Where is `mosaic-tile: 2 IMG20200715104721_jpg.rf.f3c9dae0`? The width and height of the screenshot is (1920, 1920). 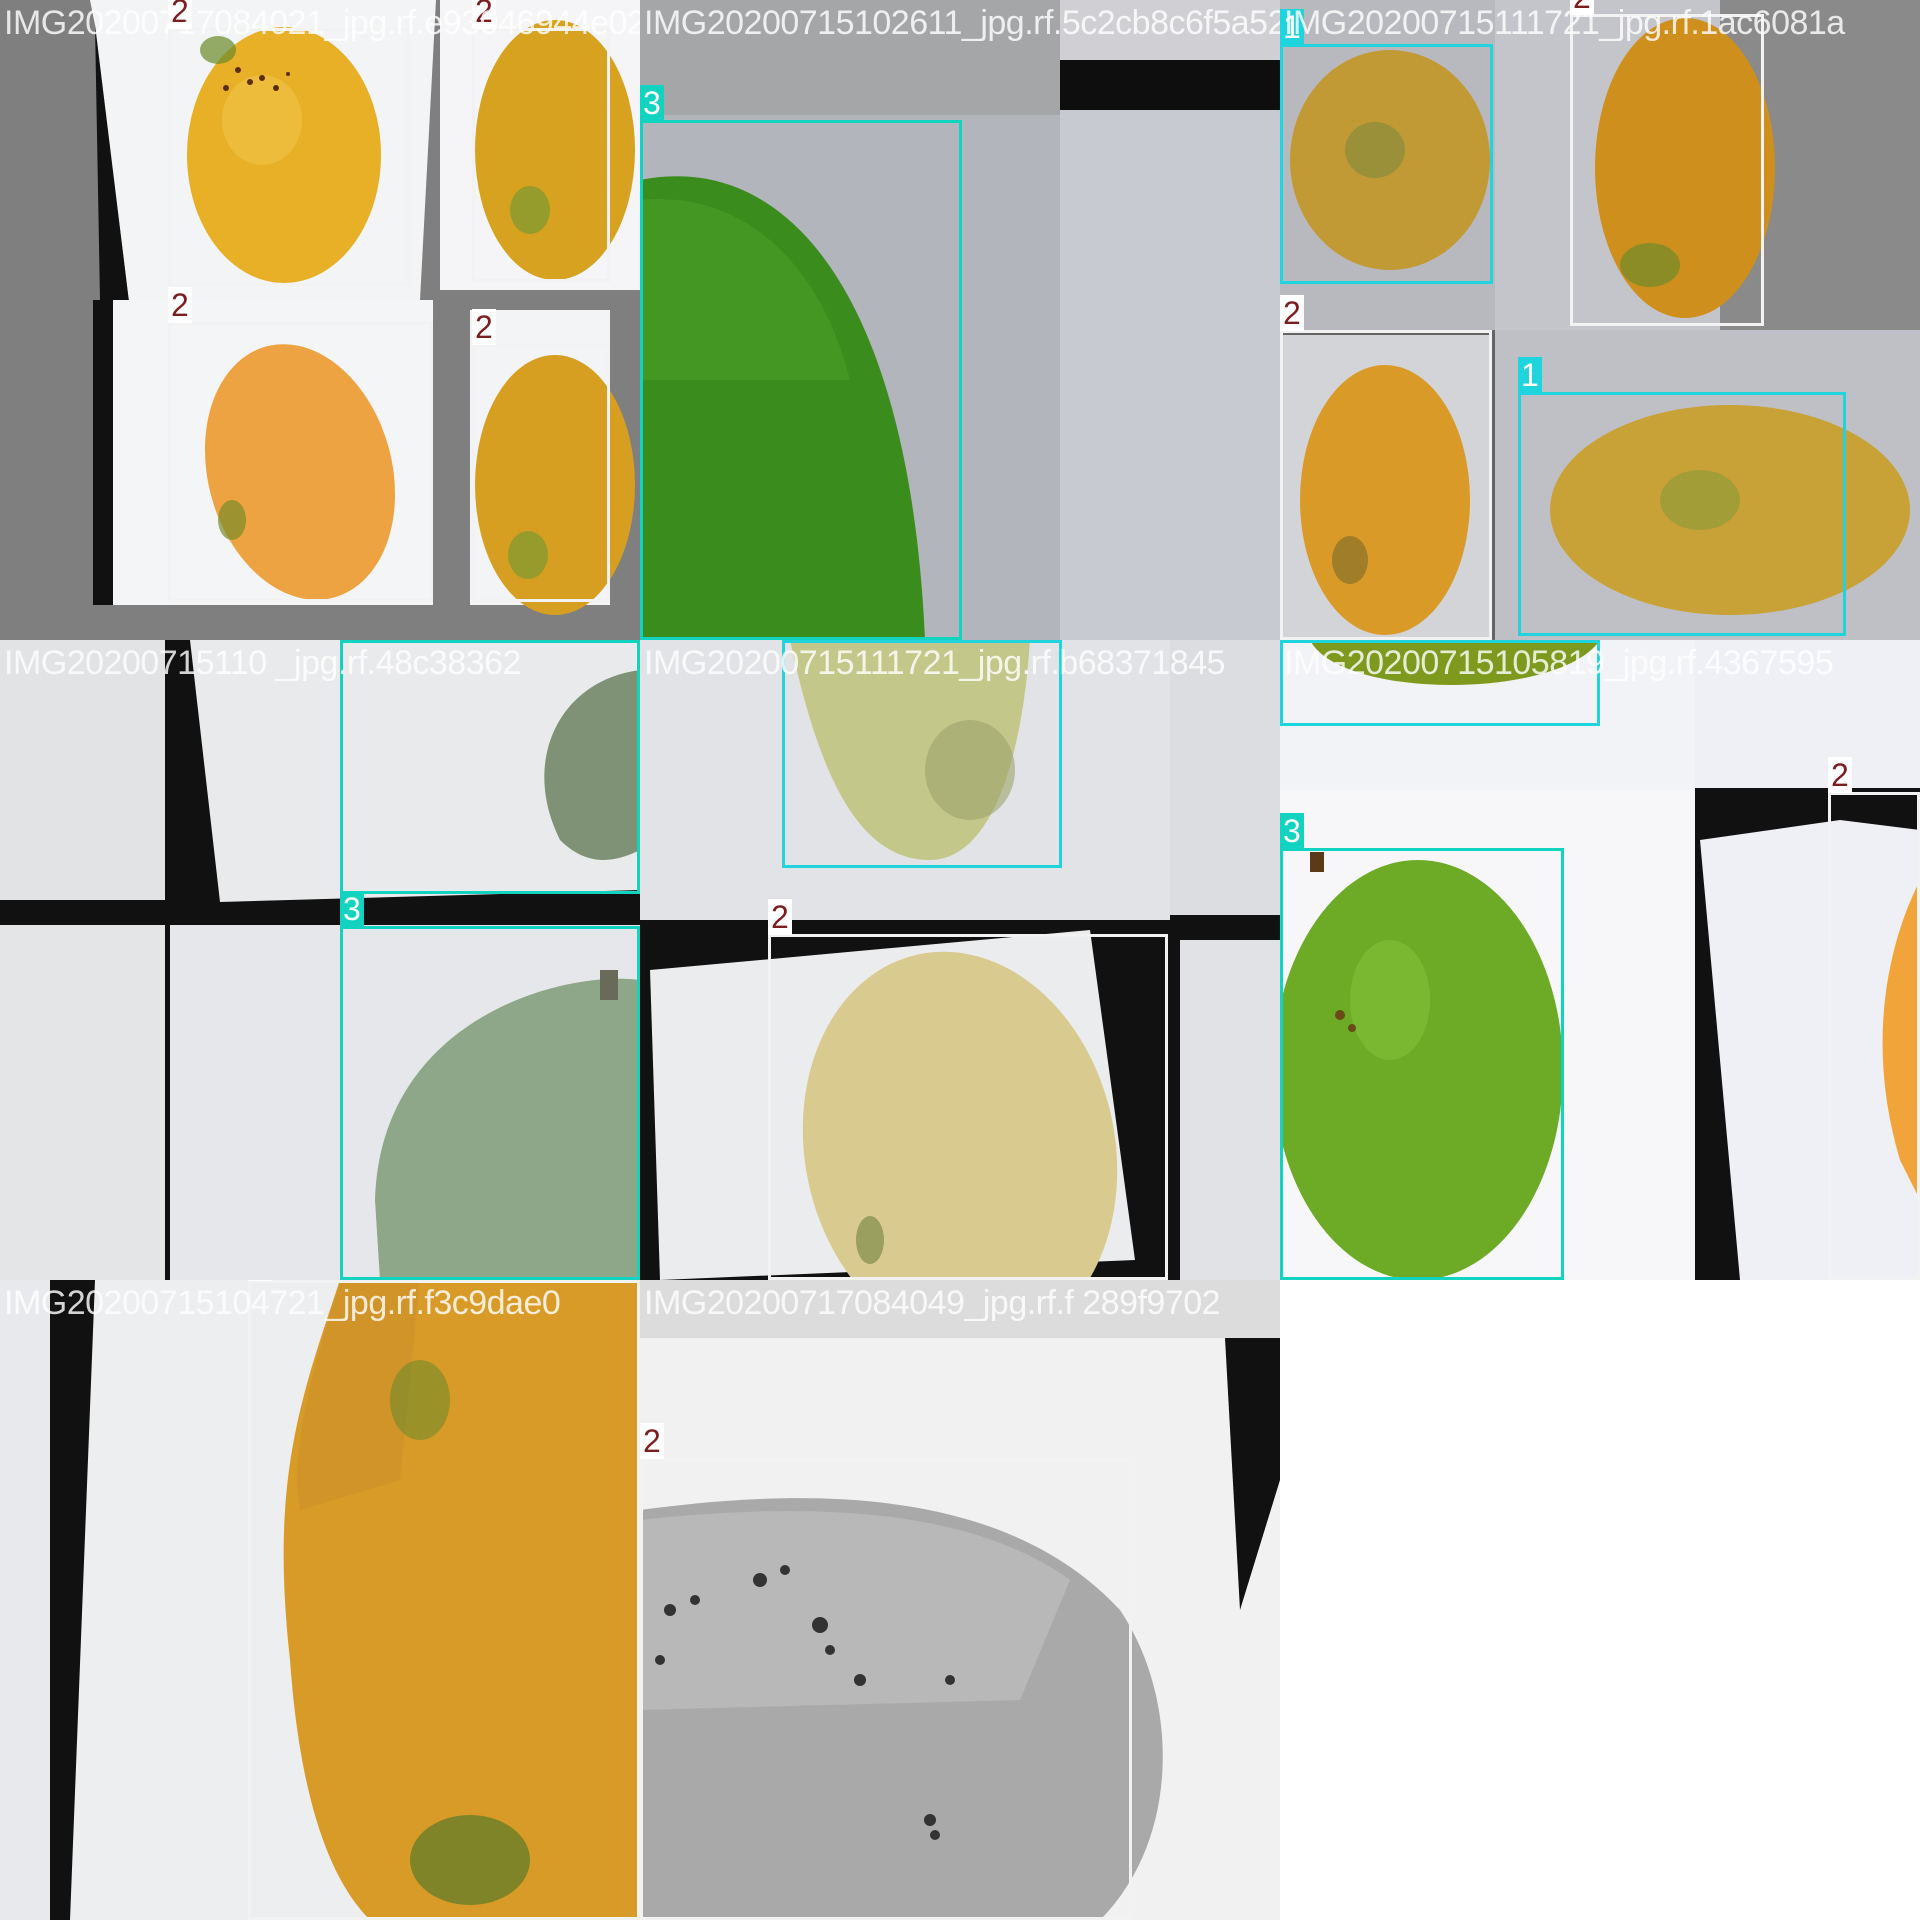 mosaic-tile: 2 IMG20200715104721_jpg.rf.f3c9dae0 is located at coordinates (320, 1600).